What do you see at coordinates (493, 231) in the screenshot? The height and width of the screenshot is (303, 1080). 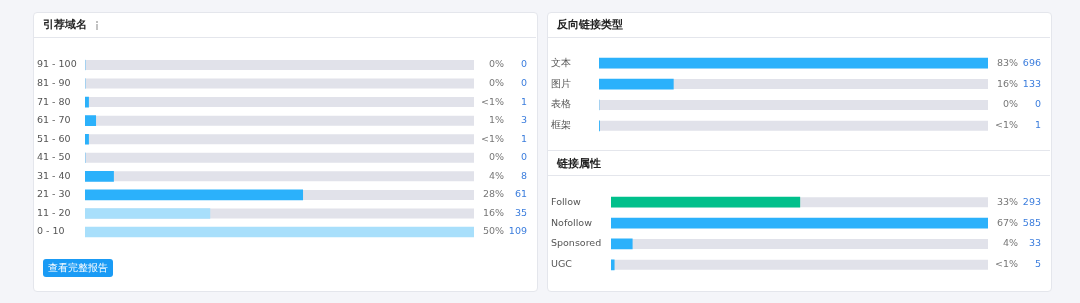 I see `text: 50%` at bounding box center [493, 231].